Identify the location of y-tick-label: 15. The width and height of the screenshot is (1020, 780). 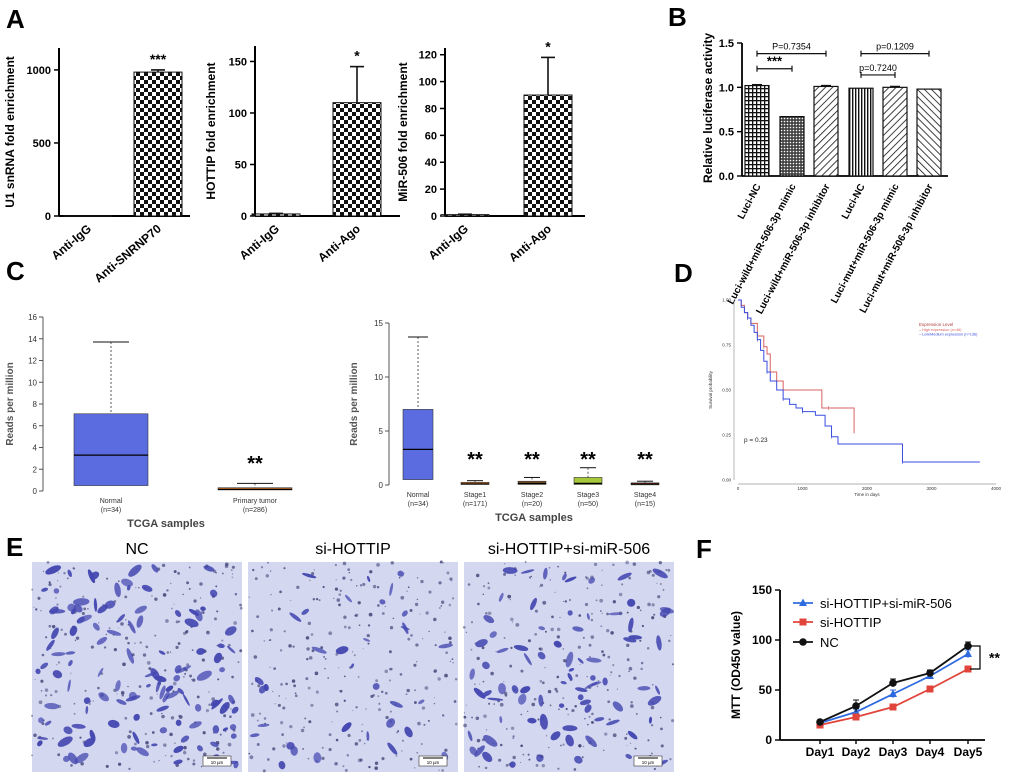
(378, 323).